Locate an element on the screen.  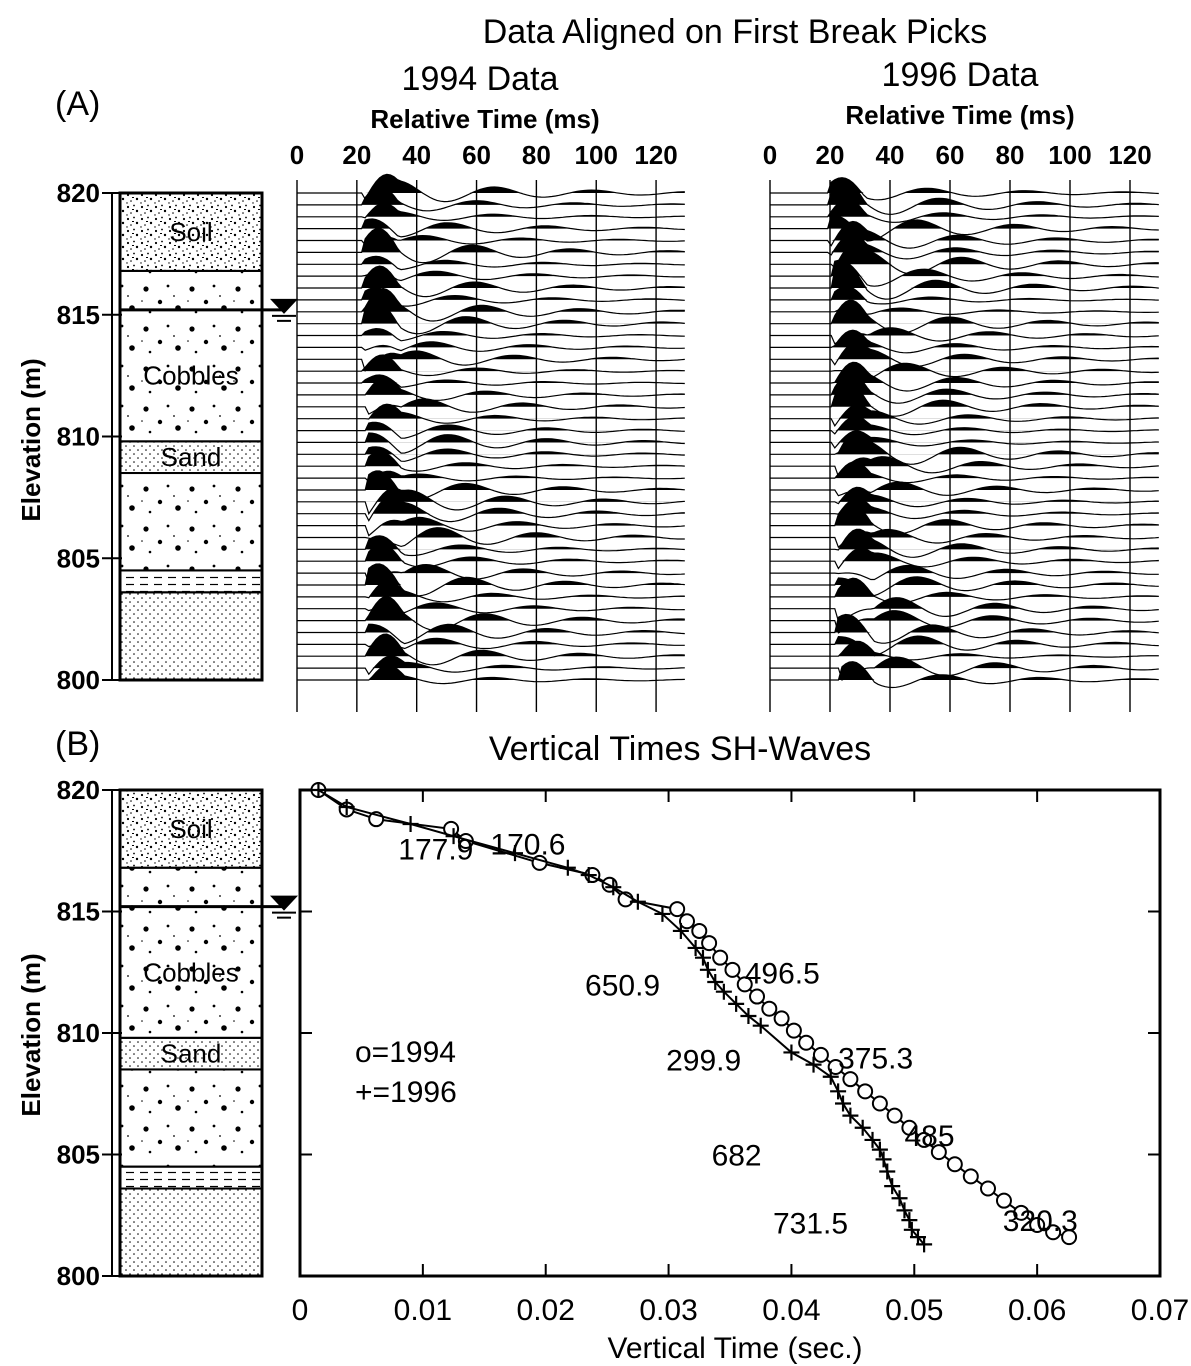
time-tick-label: 60 is located at coordinates (476, 155).